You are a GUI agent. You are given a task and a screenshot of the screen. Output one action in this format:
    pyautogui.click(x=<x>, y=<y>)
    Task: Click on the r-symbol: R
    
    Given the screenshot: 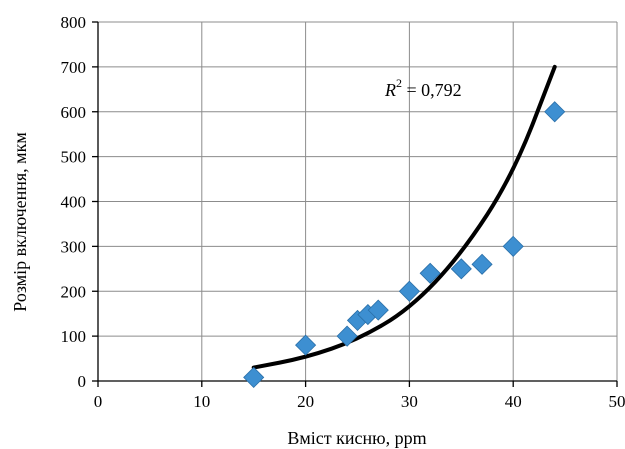 What is the action you would take?
    pyautogui.click(x=390, y=90)
    